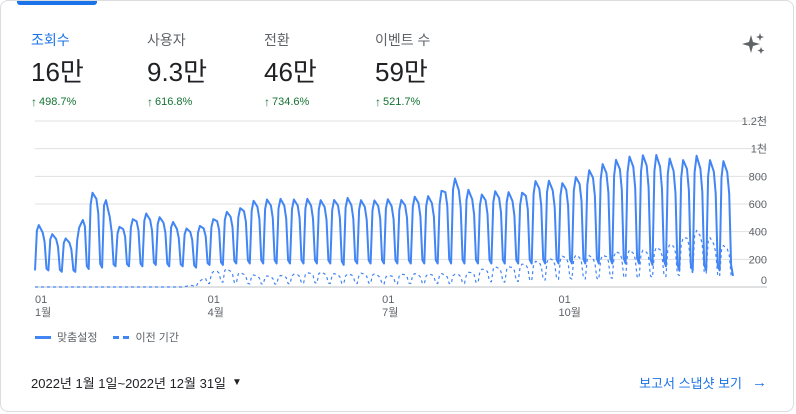 This screenshot has width=796, height=414. What do you see at coordinates (754, 44) in the screenshot?
I see `sparkle-icon` at bounding box center [754, 44].